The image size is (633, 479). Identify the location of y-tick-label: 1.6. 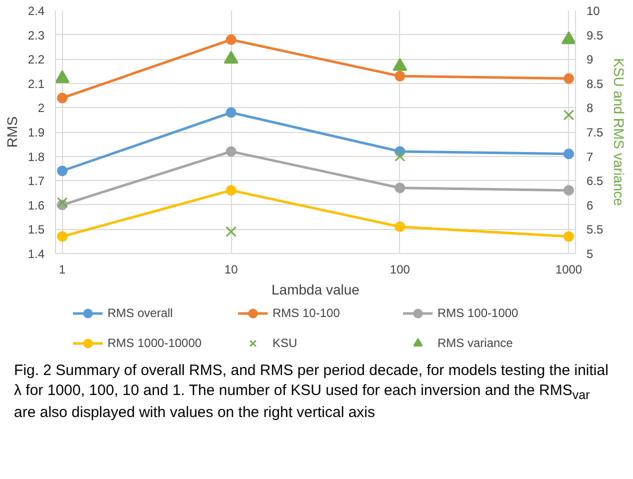
(36, 205).